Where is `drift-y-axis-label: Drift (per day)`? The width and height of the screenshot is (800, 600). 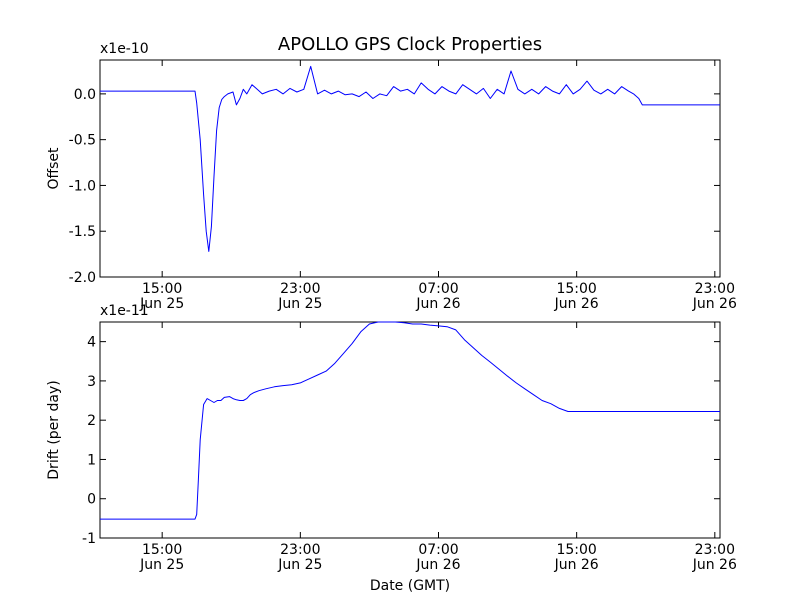 drift-y-axis-label: Drift (per day) is located at coordinates (54, 429).